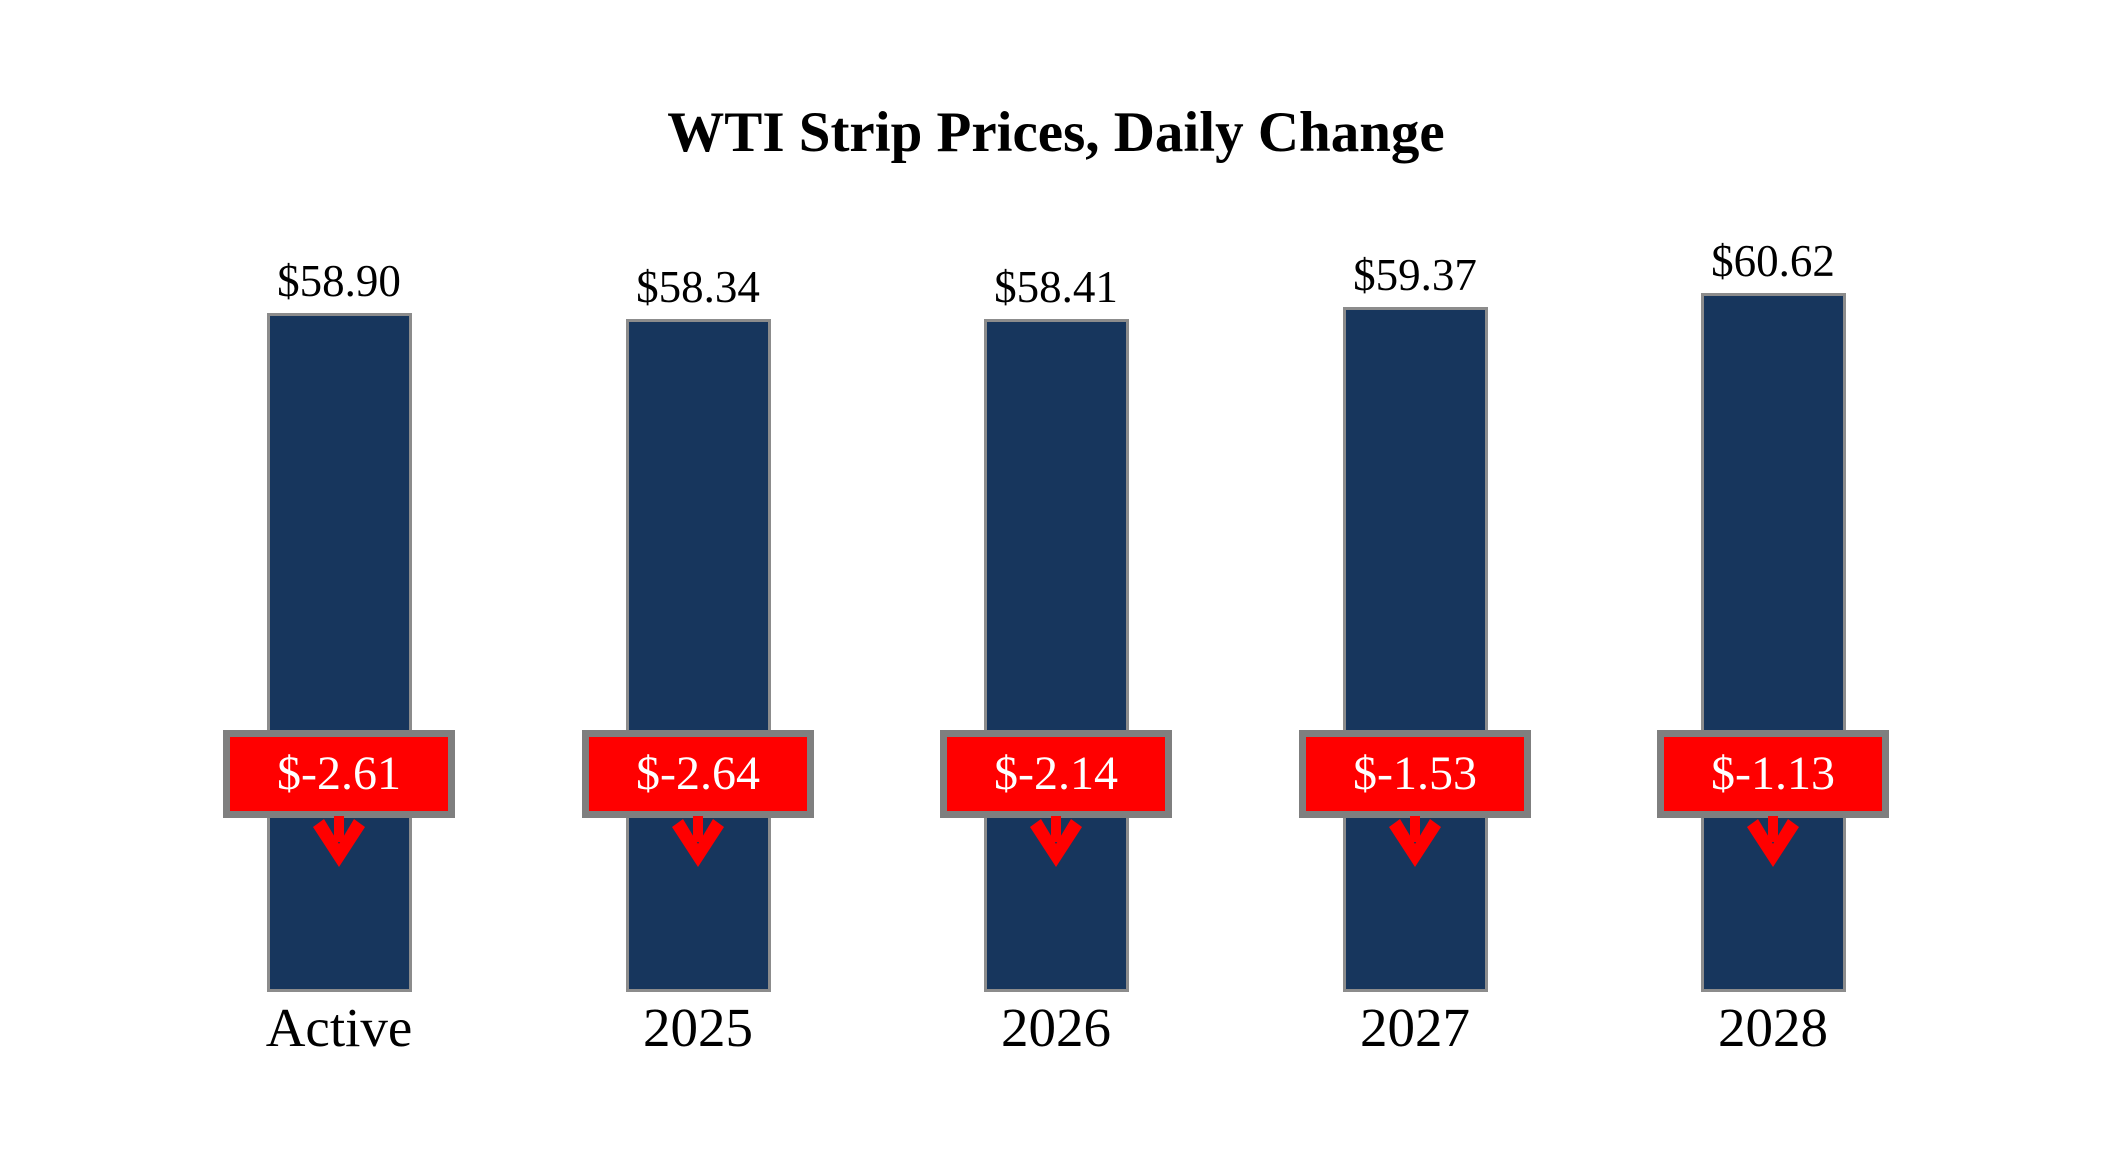  What do you see at coordinates (1056, 287) in the screenshot?
I see `bar-value-label: $58.41` at bounding box center [1056, 287].